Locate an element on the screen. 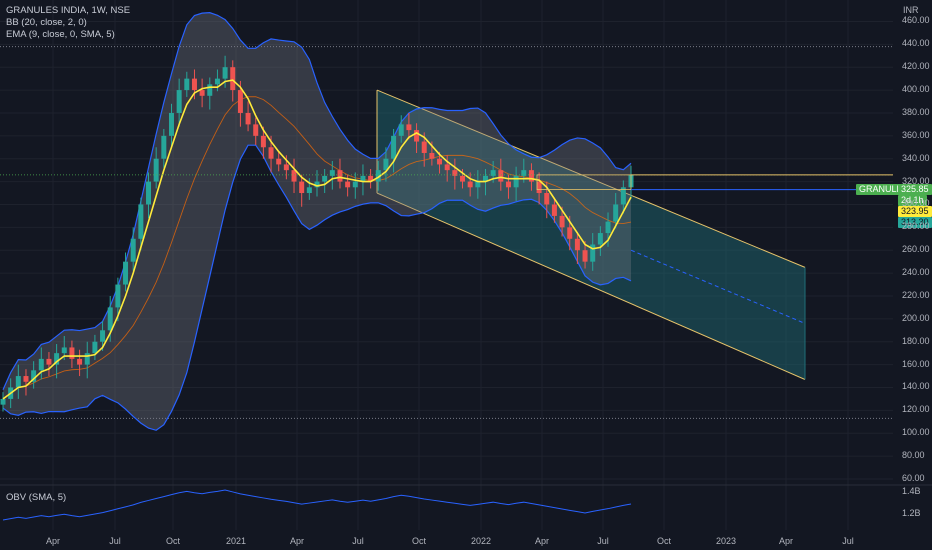 This screenshot has height=550, width=932. channel-midline is located at coordinates (718, 286).